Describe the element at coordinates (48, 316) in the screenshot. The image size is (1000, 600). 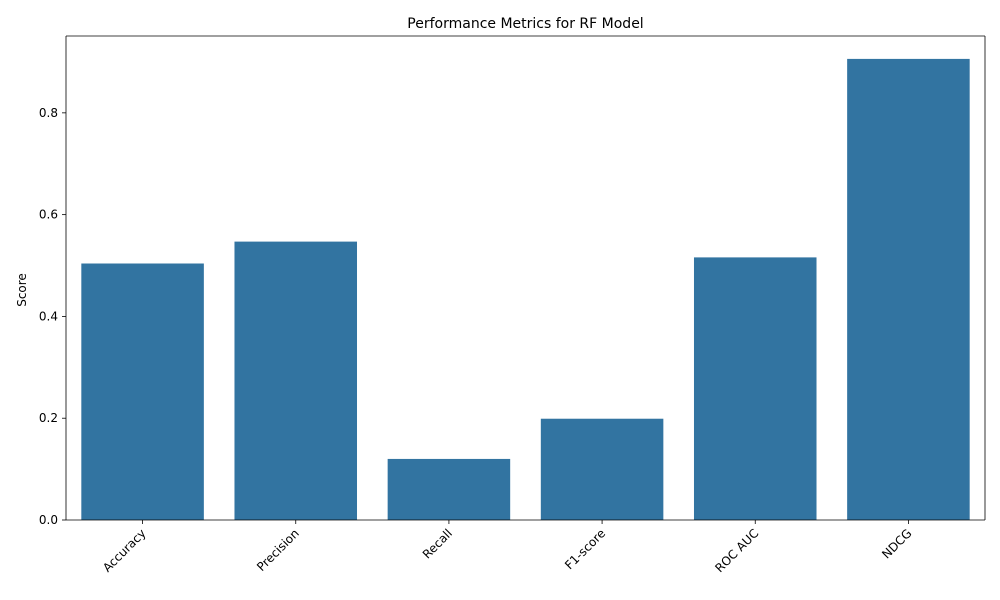
I see `y-tick-label: 0.4` at that location.